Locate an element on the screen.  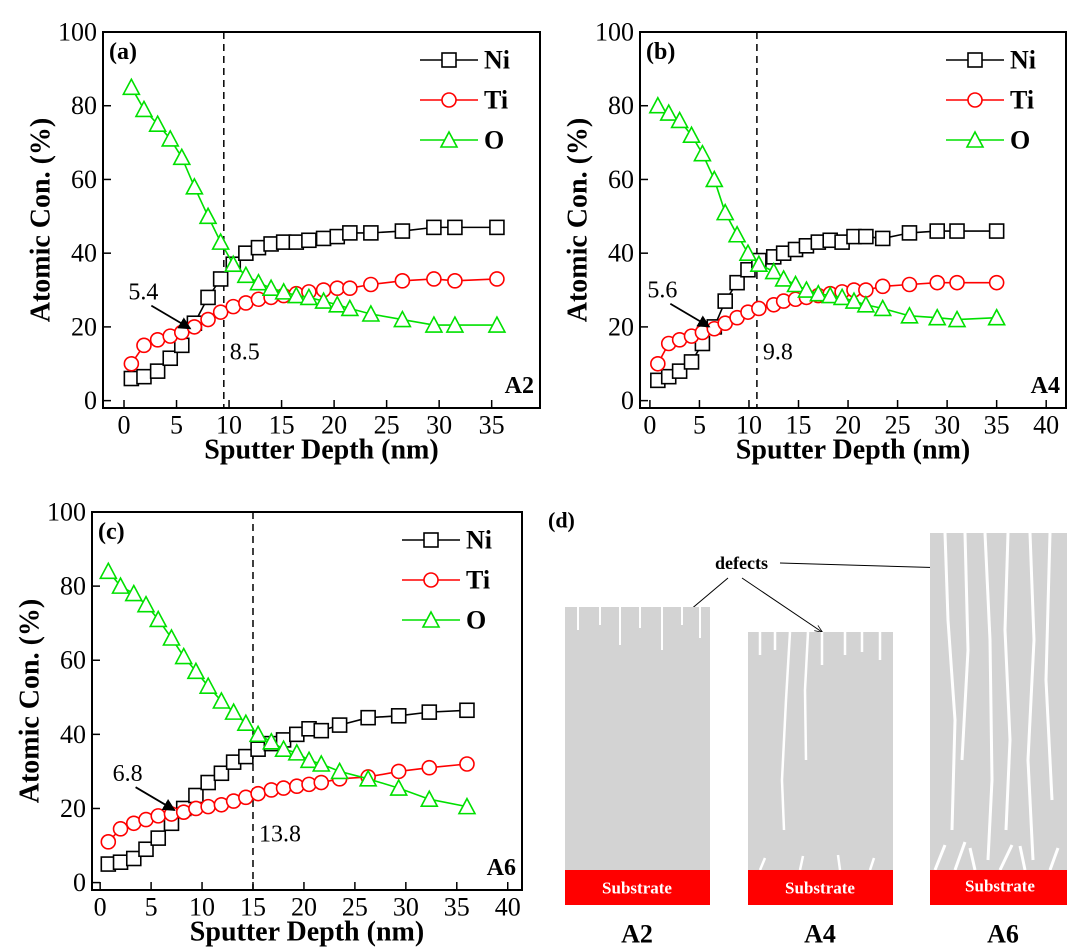
arrow is located at coordinates (864, 565).